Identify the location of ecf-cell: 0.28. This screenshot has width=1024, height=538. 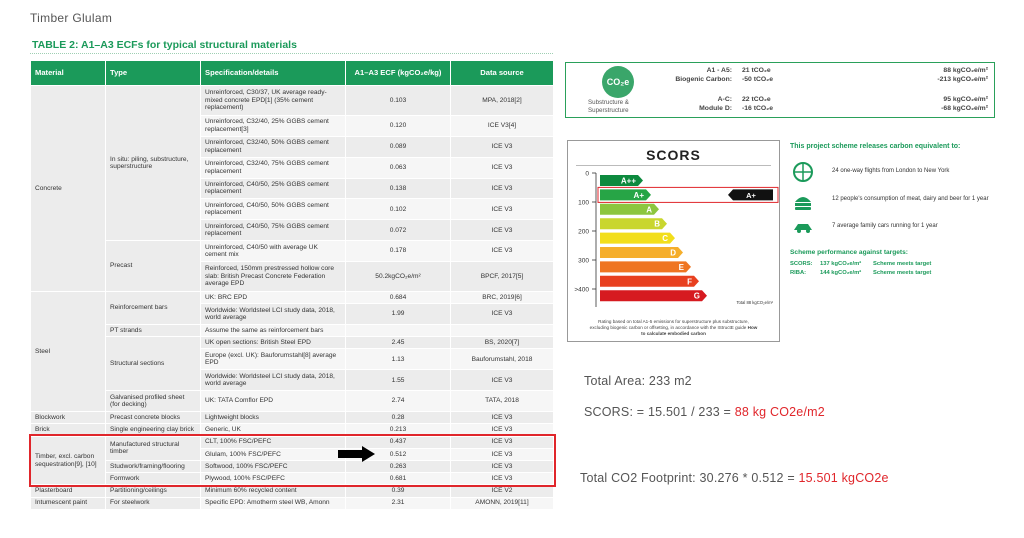
(398, 418).